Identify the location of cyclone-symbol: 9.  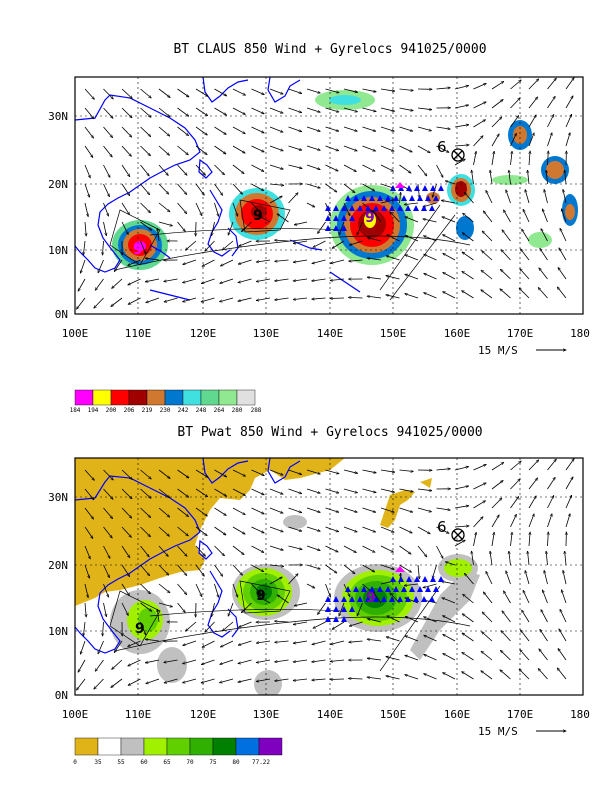
(140, 629).